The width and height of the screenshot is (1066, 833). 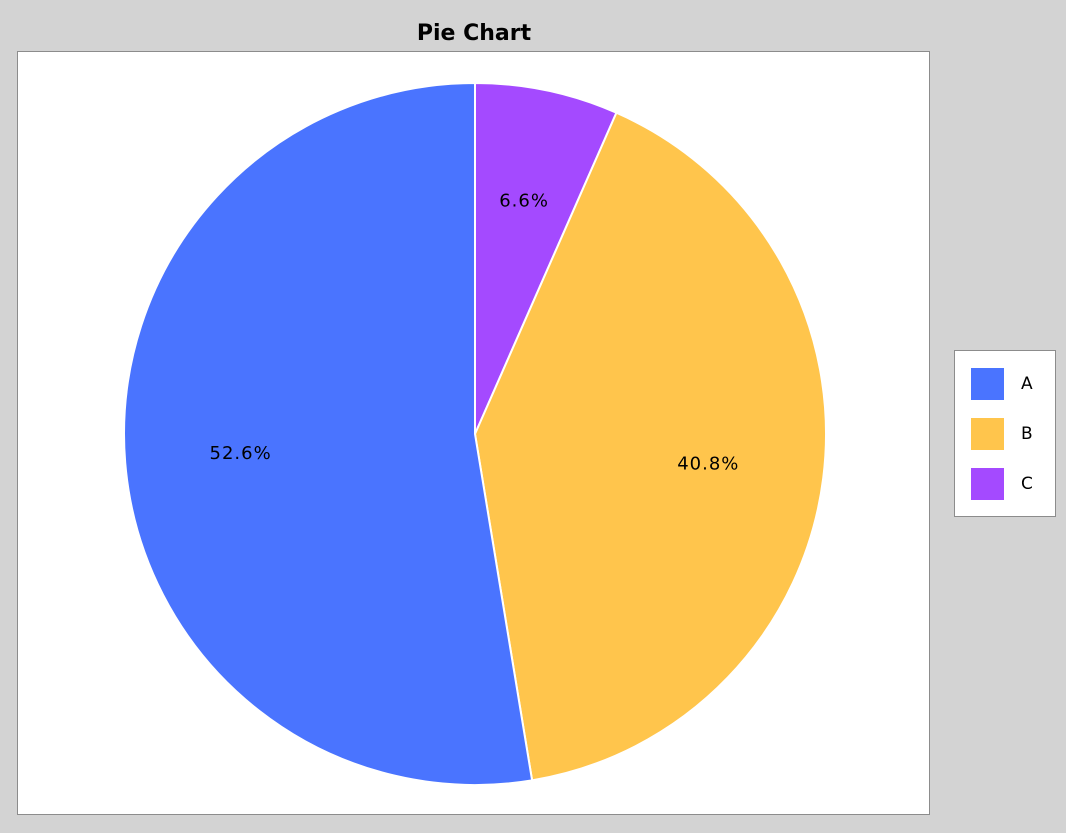 I want to click on legend-item-c: C, so click(x=1011, y=484).